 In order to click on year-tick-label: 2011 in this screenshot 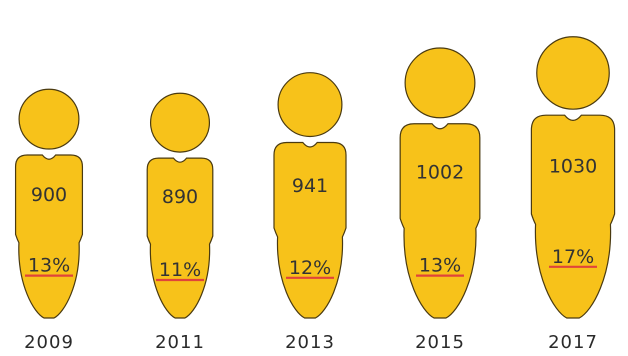, I will do `click(180, 342)`.